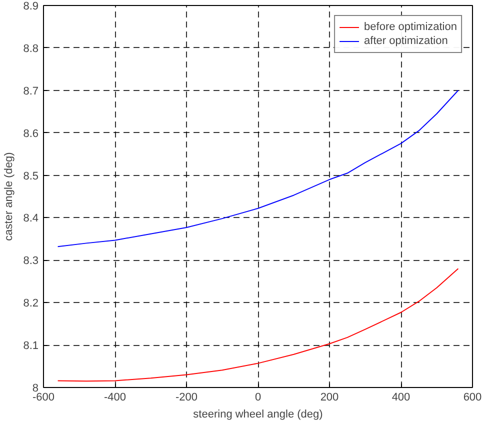  Describe the element at coordinates (401, 398) in the screenshot. I see `x-tick-label: 400` at that location.